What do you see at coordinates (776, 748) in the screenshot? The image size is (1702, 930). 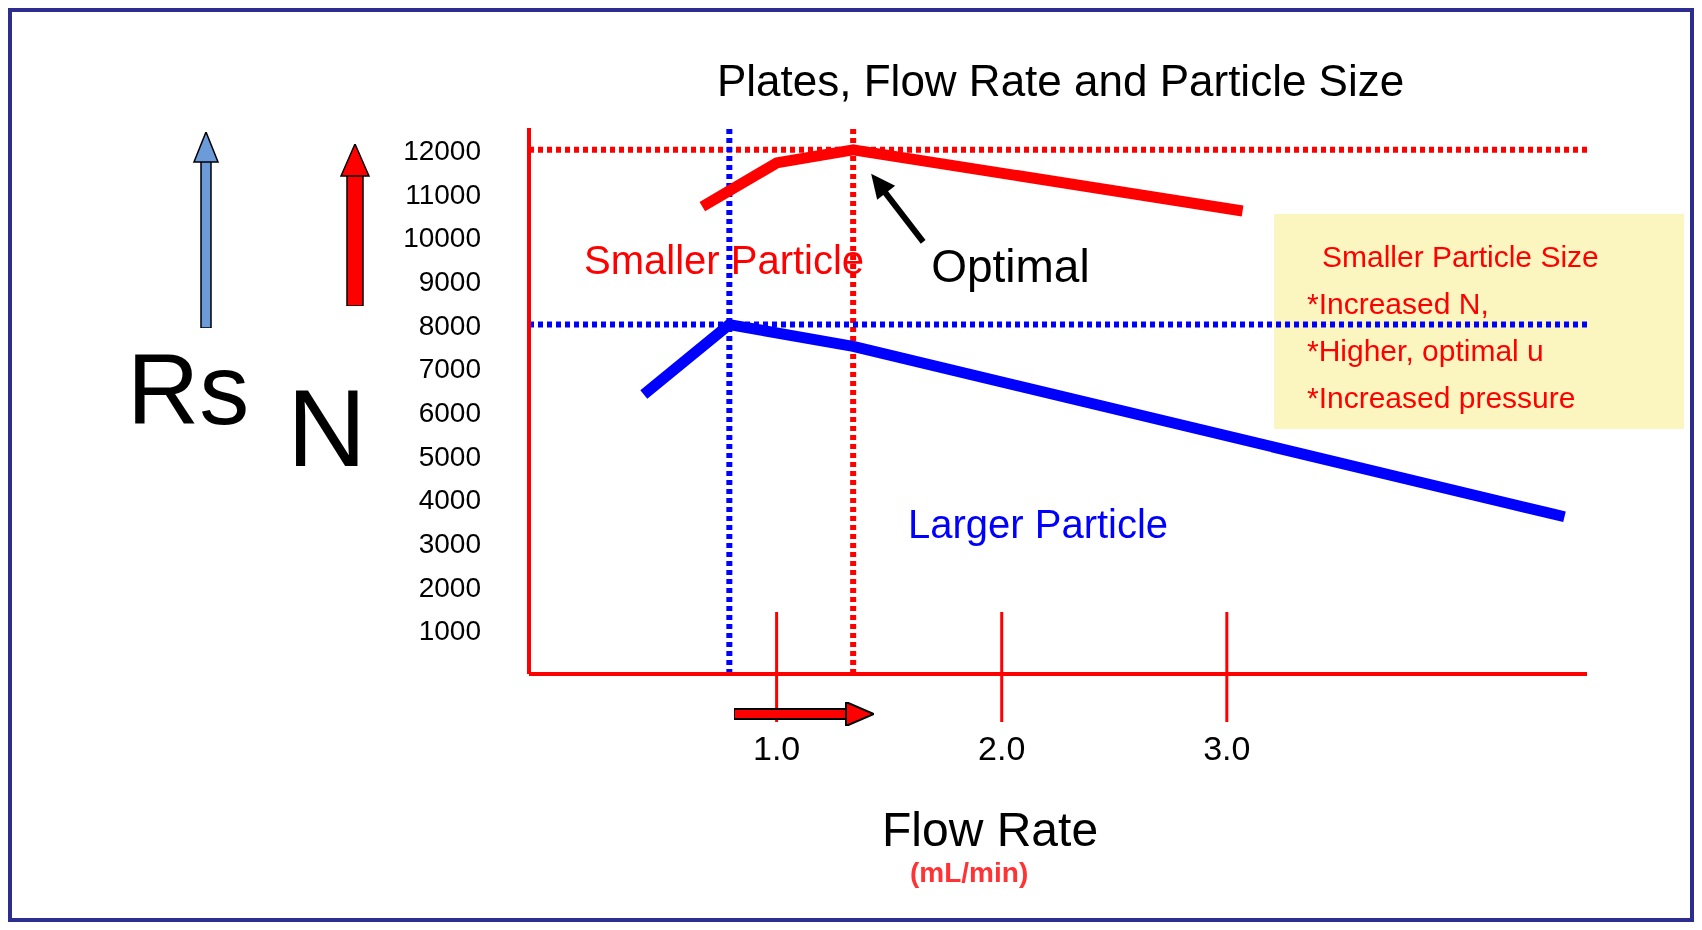 I see `x-tick-label: 1.0` at bounding box center [776, 748].